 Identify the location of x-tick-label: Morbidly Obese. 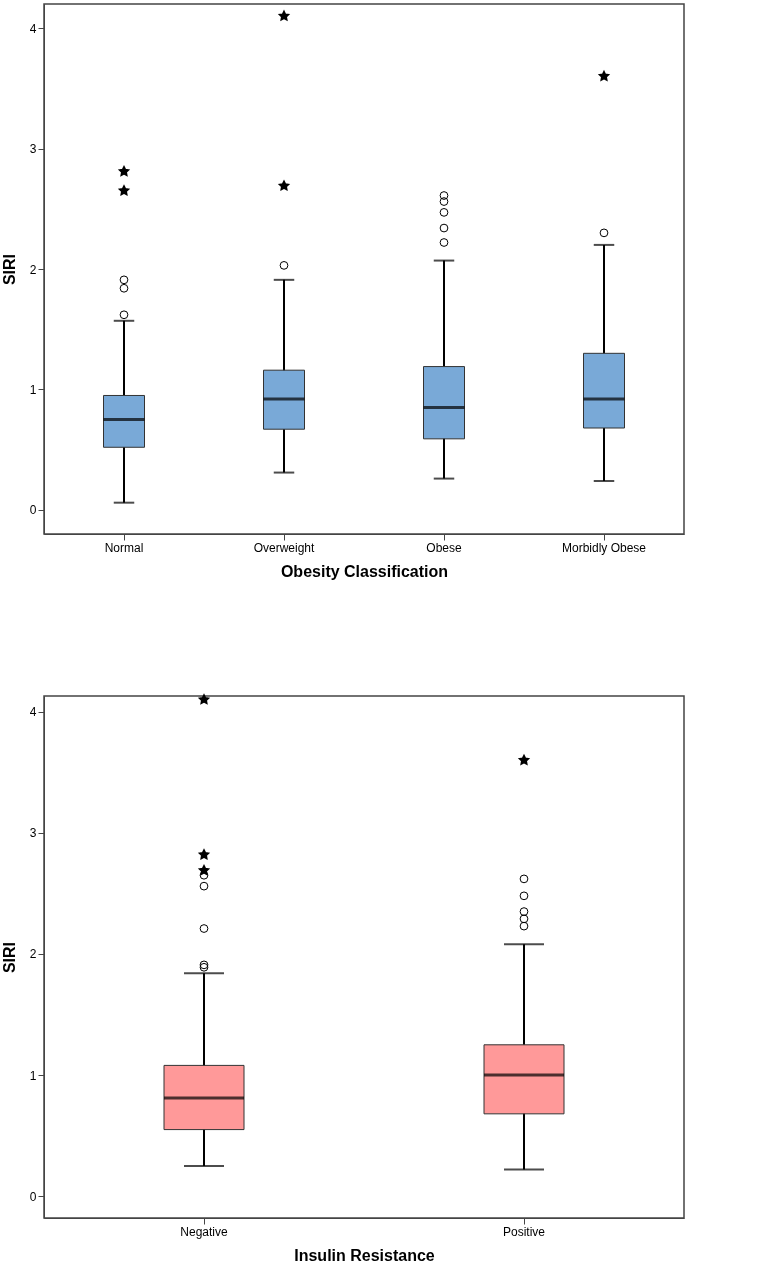
(604, 547).